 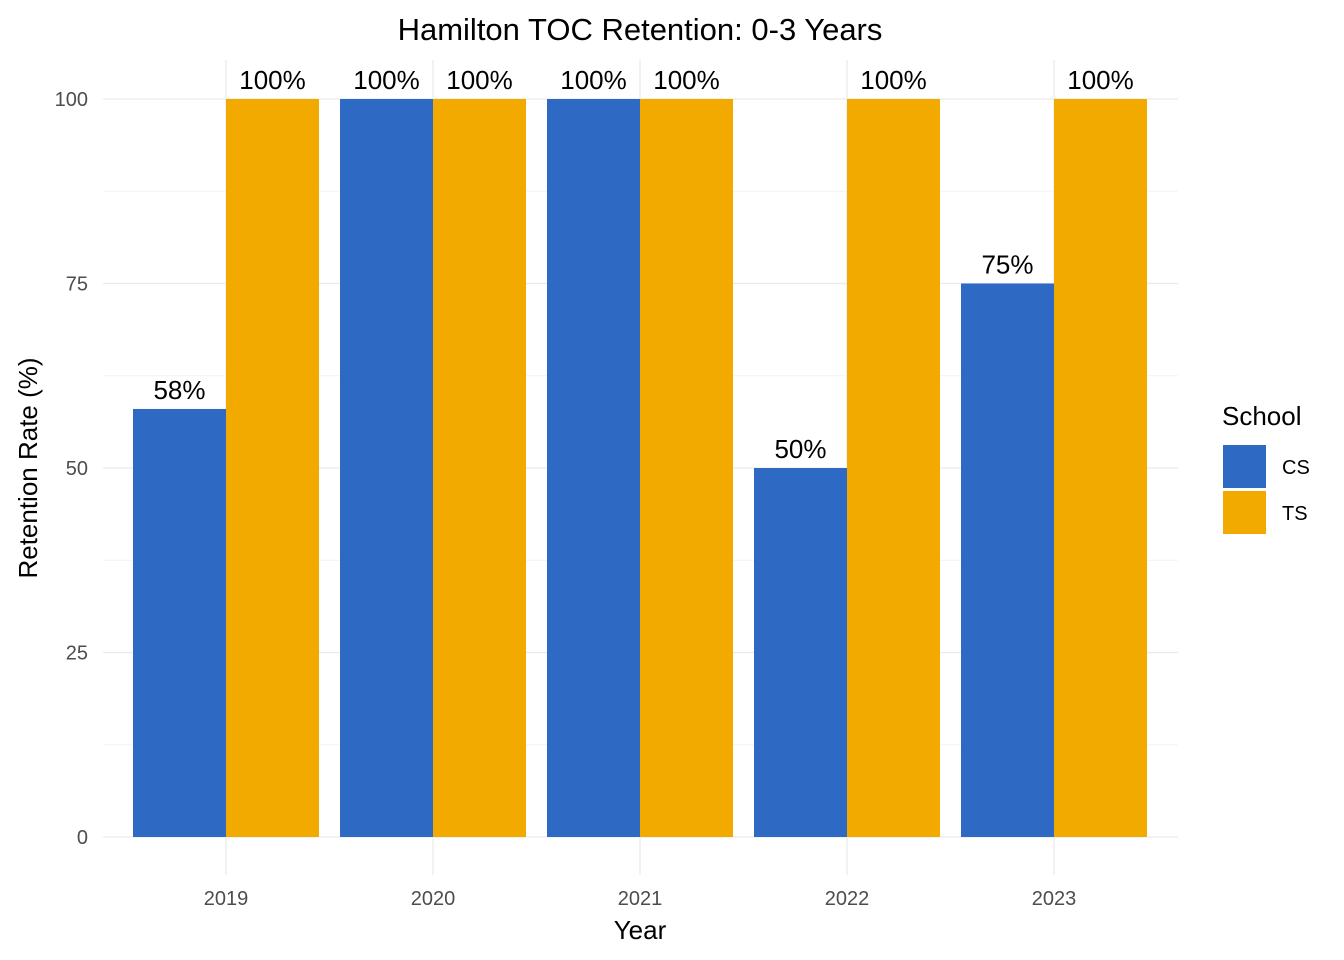 What do you see at coordinates (1007, 560) in the screenshot?
I see `bar-cs-2023` at bounding box center [1007, 560].